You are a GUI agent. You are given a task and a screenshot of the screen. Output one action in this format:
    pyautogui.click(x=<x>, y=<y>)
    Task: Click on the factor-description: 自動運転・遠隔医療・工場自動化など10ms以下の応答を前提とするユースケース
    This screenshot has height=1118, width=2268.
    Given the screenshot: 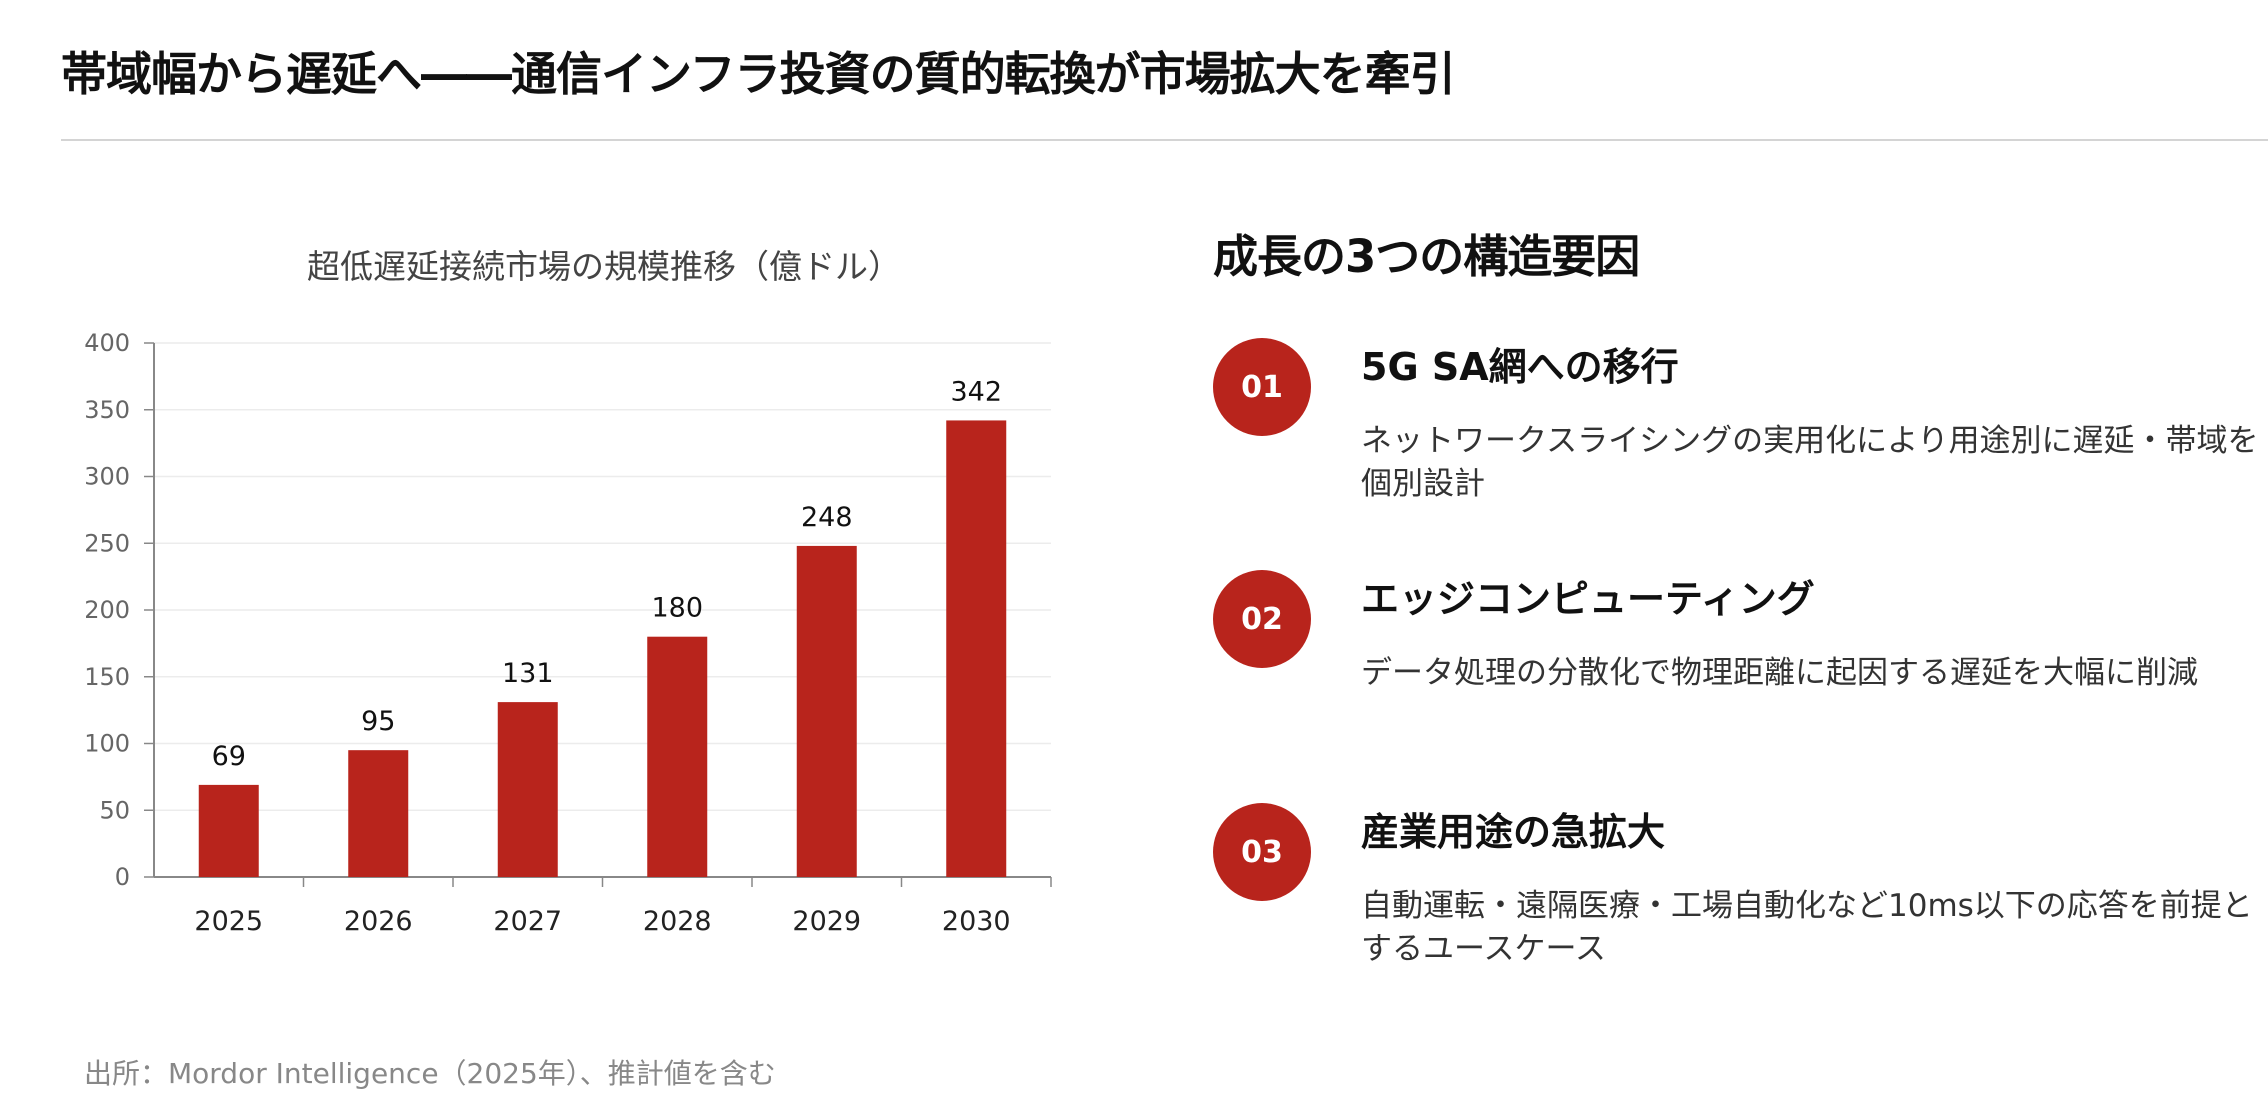 What is the action you would take?
    pyautogui.click(x=1807, y=927)
    